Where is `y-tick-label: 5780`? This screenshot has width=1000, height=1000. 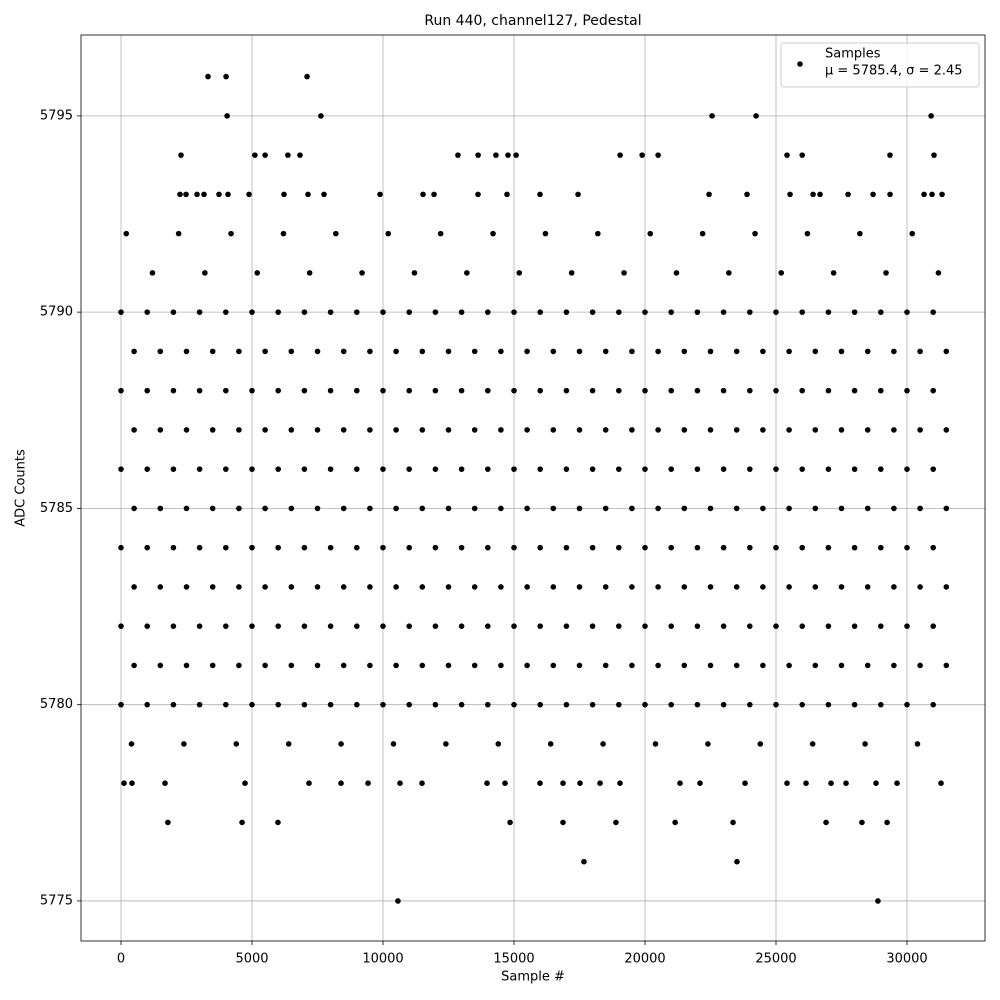
y-tick-label: 5780 is located at coordinates (56, 704).